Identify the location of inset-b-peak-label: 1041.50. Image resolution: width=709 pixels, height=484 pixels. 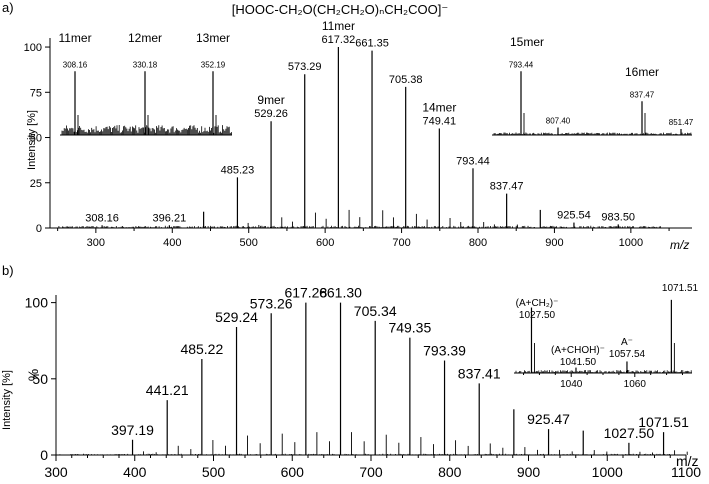
(578, 362).